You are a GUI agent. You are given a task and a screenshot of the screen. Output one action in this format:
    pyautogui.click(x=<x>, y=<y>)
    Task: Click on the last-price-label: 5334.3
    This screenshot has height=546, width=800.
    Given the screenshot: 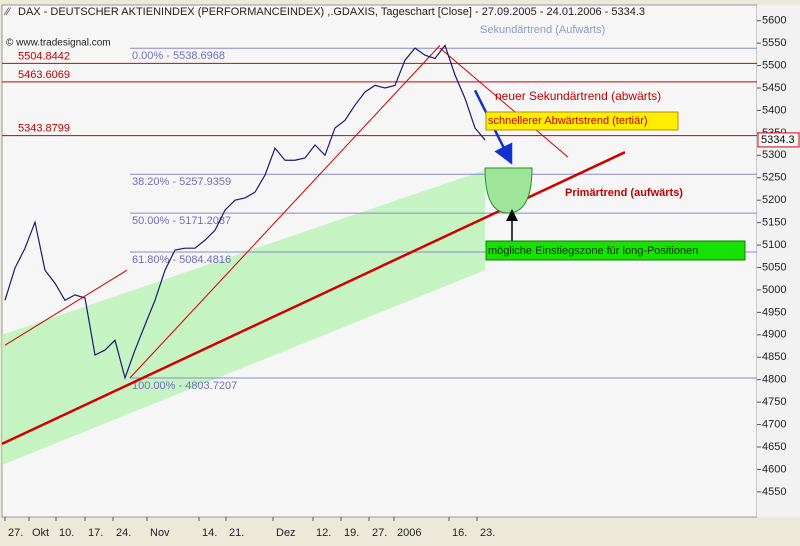 What is the action you would take?
    pyautogui.click(x=778, y=140)
    